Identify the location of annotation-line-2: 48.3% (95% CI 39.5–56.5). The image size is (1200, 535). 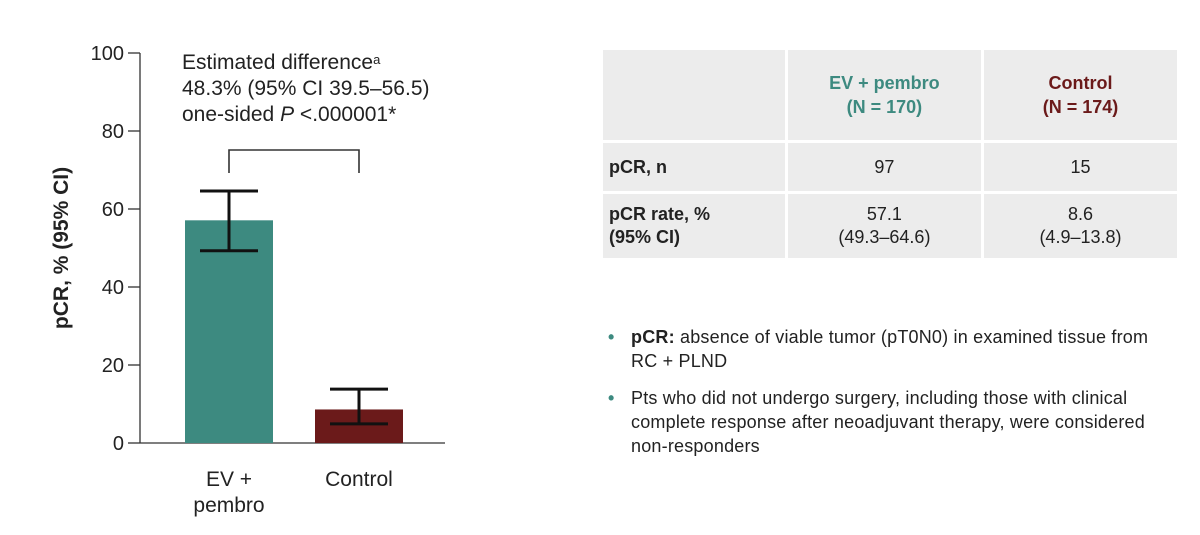
(306, 88).